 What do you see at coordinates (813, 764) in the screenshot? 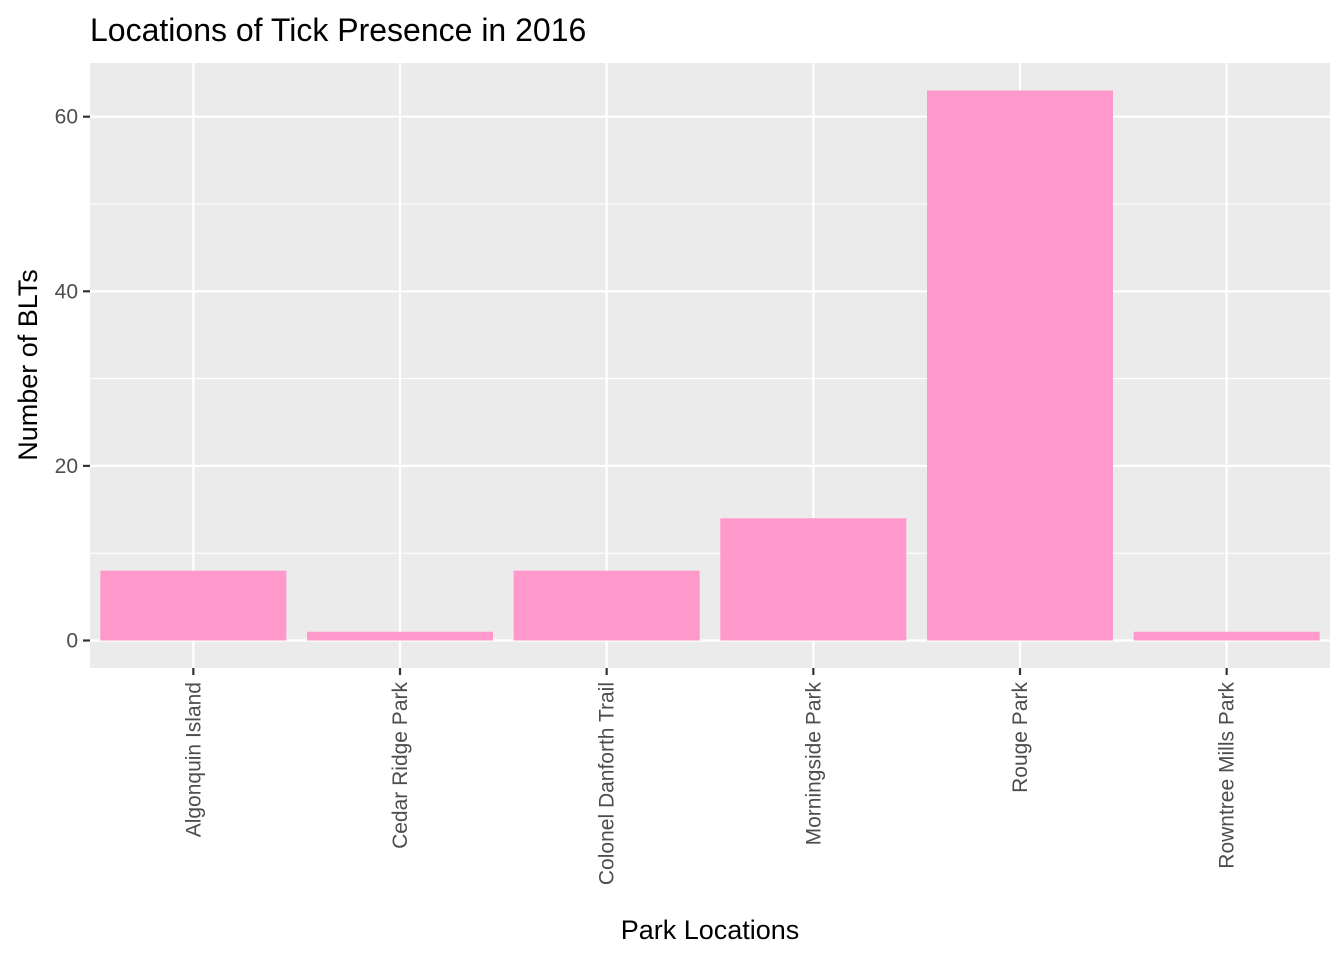
I see `x-tick-label: Morningside Park` at bounding box center [813, 764].